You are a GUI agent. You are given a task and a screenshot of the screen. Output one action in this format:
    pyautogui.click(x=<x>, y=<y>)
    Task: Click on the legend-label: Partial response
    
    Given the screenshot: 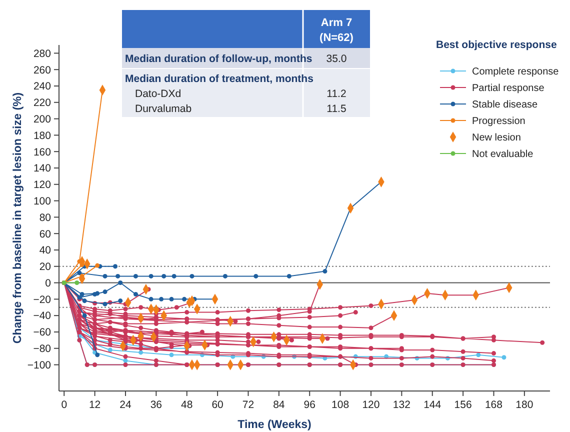 What is the action you would take?
    pyautogui.click(x=508, y=88)
    